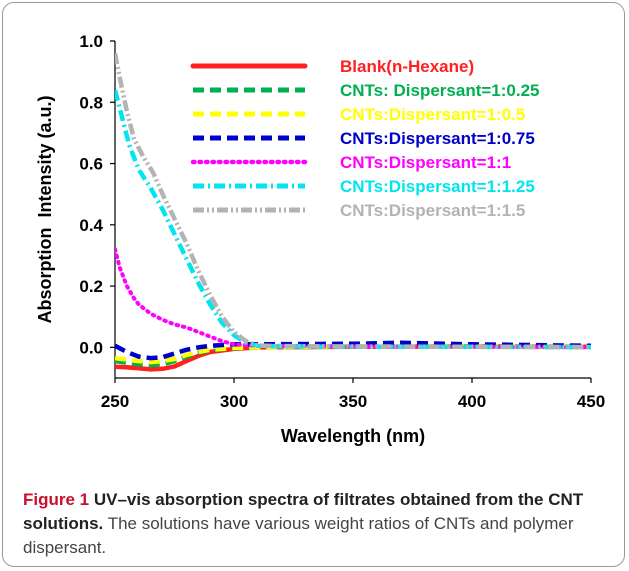 The image size is (629, 571). I want to click on x-tick-label: 350, so click(353, 401).